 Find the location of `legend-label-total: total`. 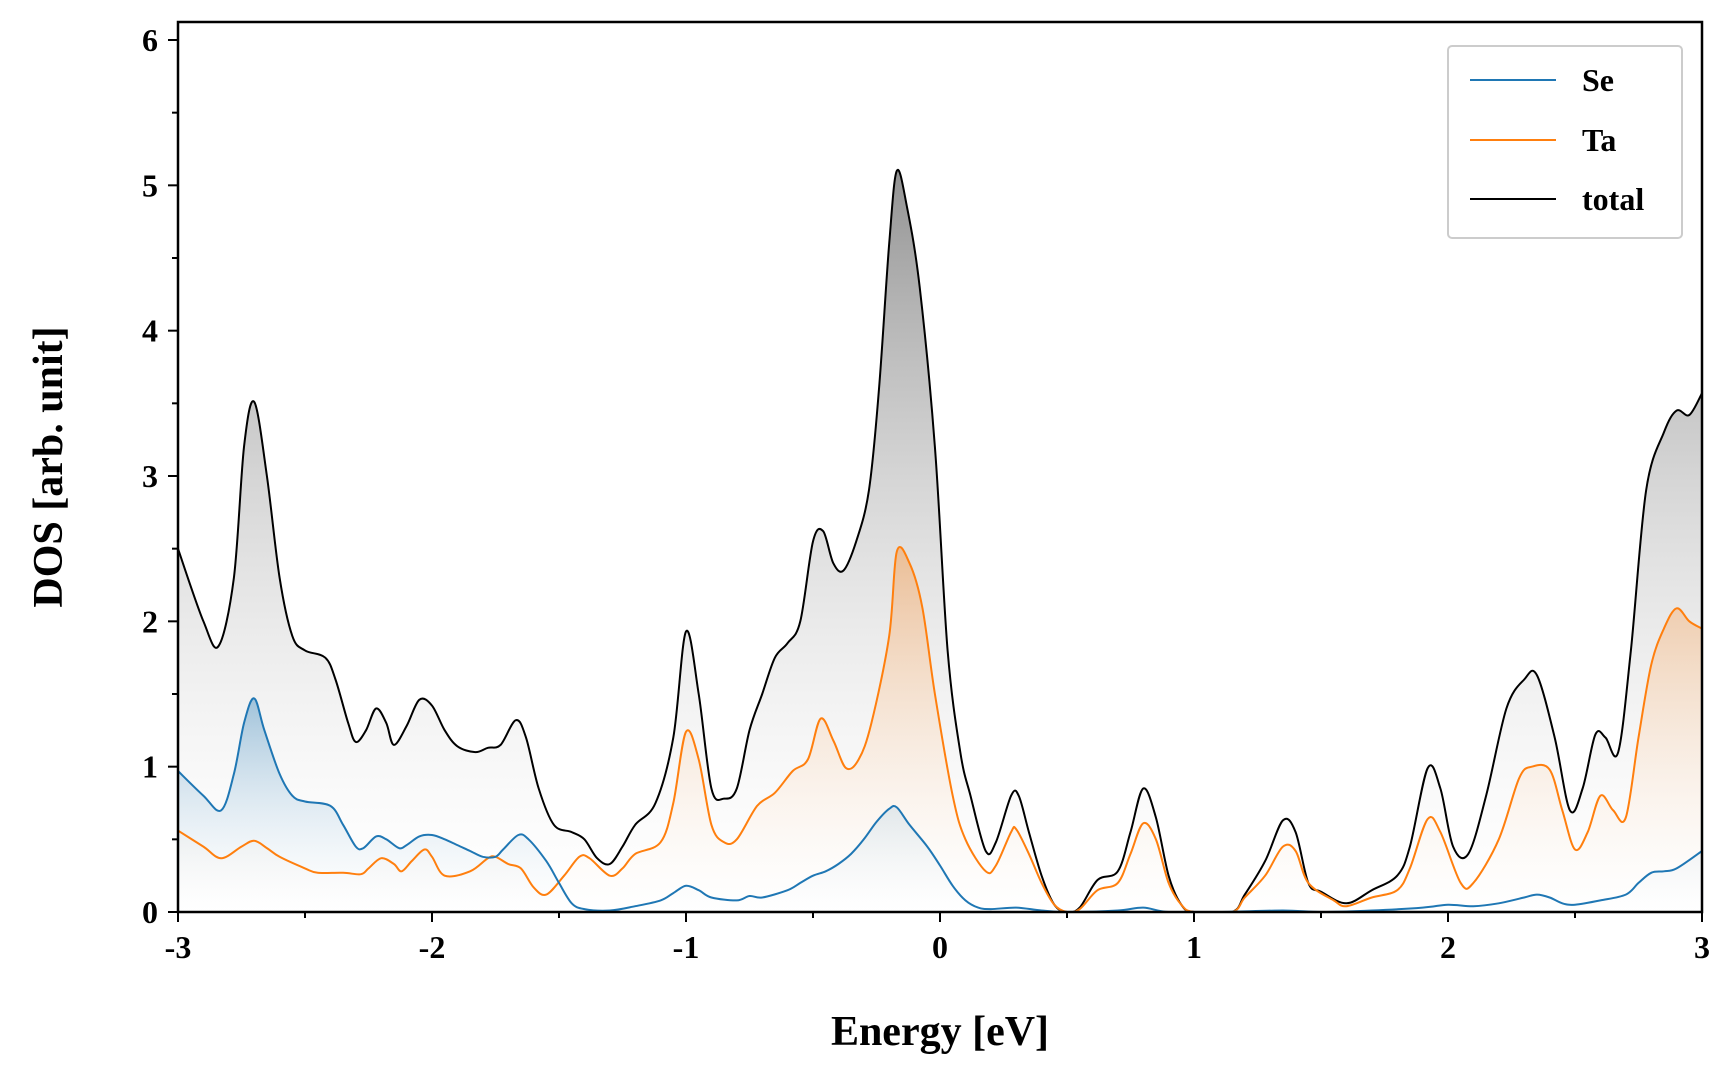

legend-label-total: total is located at coordinates (1613, 199).